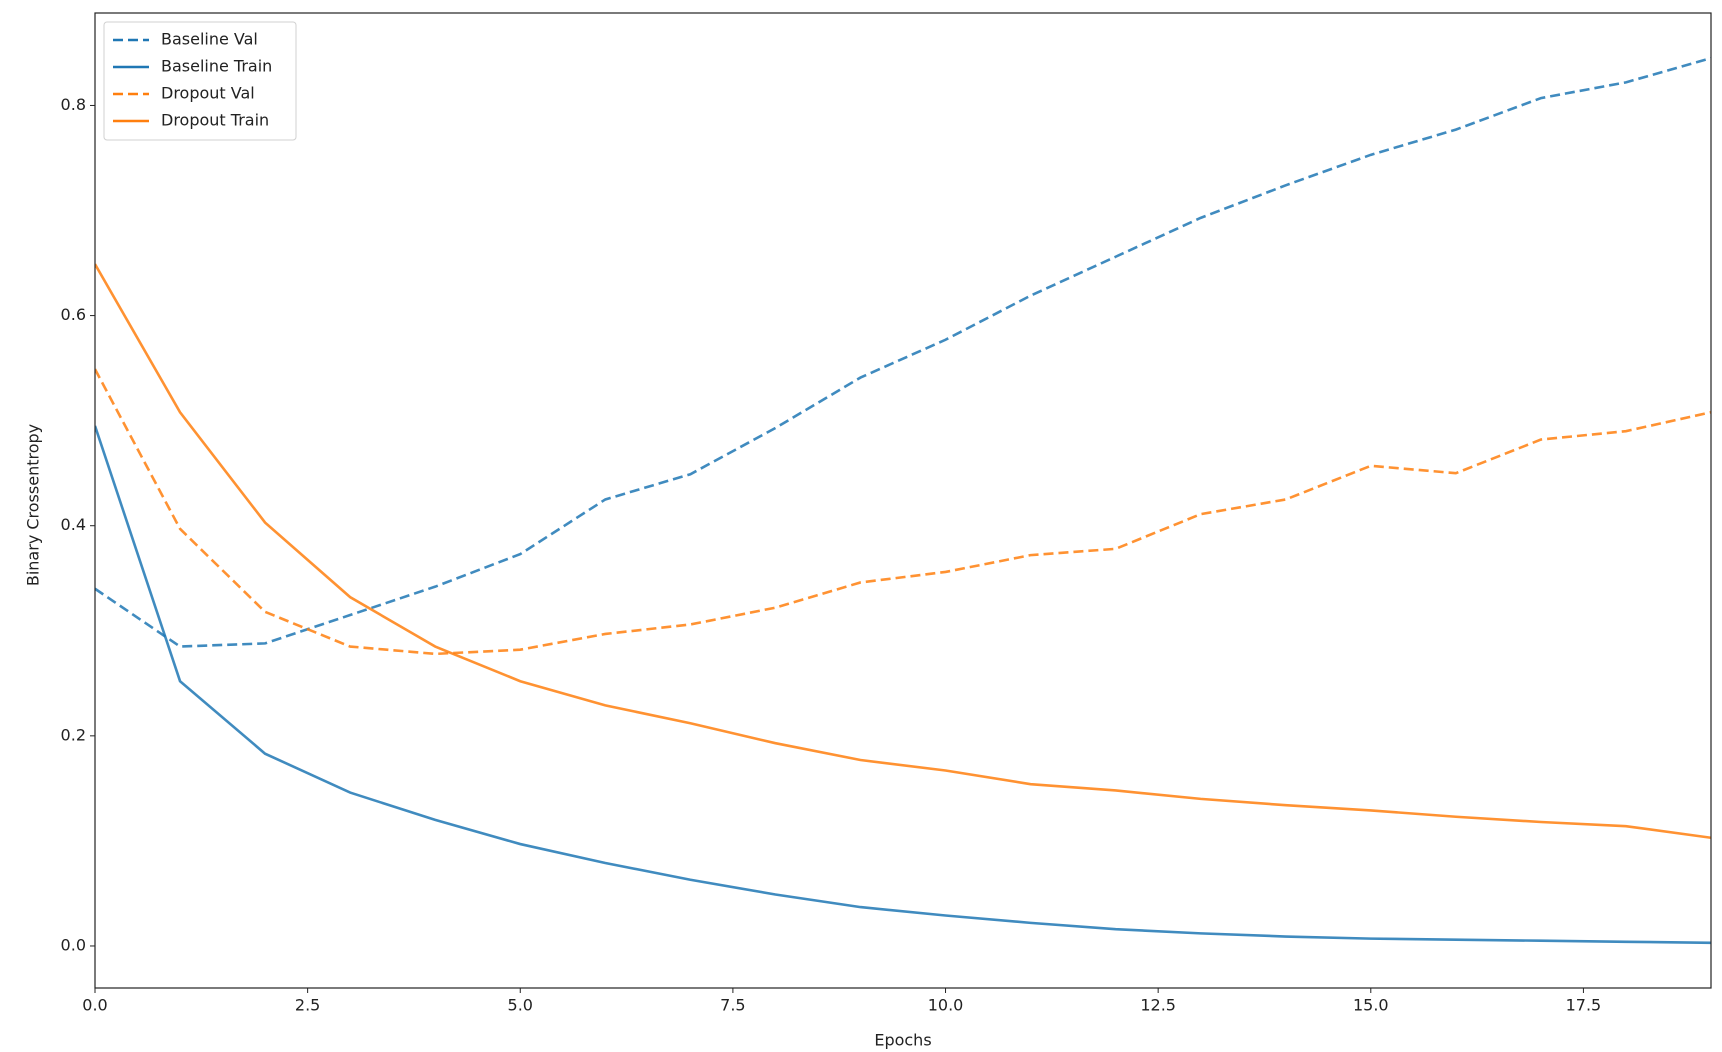 This screenshot has height=1052, width=1722. Describe the element at coordinates (209, 39) in the screenshot. I see `legend-label: Baseline Val` at that location.